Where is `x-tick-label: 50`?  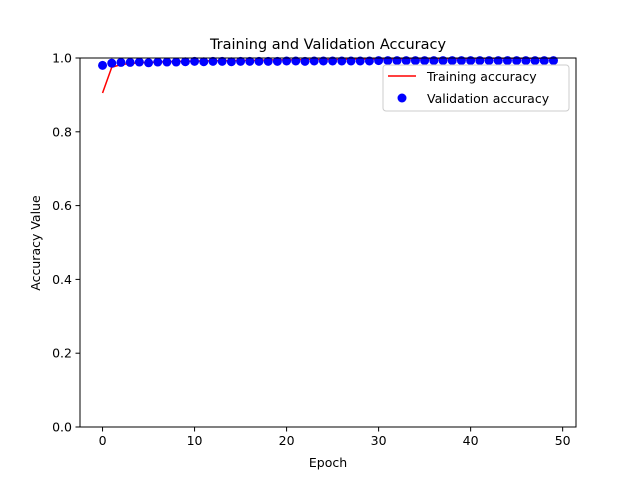 x-tick-label: 50 is located at coordinates (563, 440).